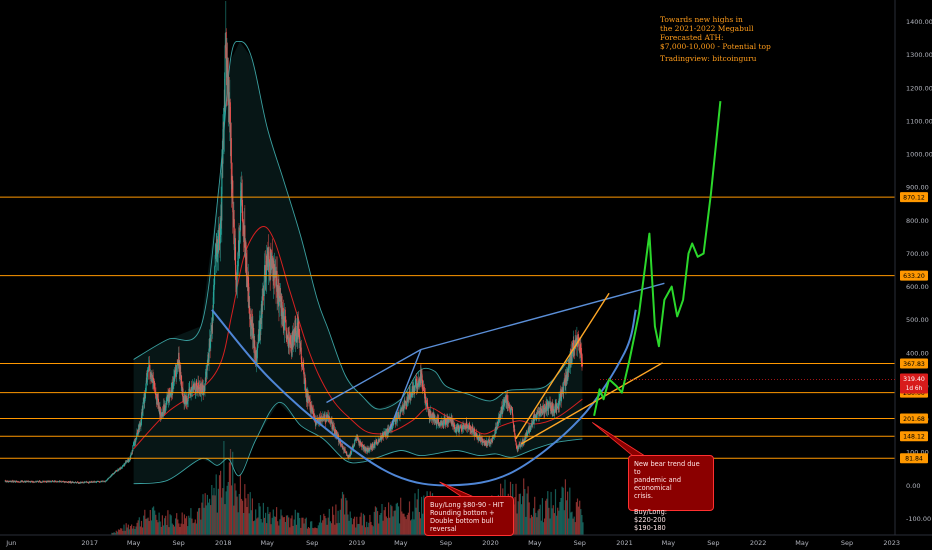 This screenshot has width=932, height=550. Describe the element at coordinates (580, 543) in the screenshot. I see `x-tick-label: Sep` at that location.